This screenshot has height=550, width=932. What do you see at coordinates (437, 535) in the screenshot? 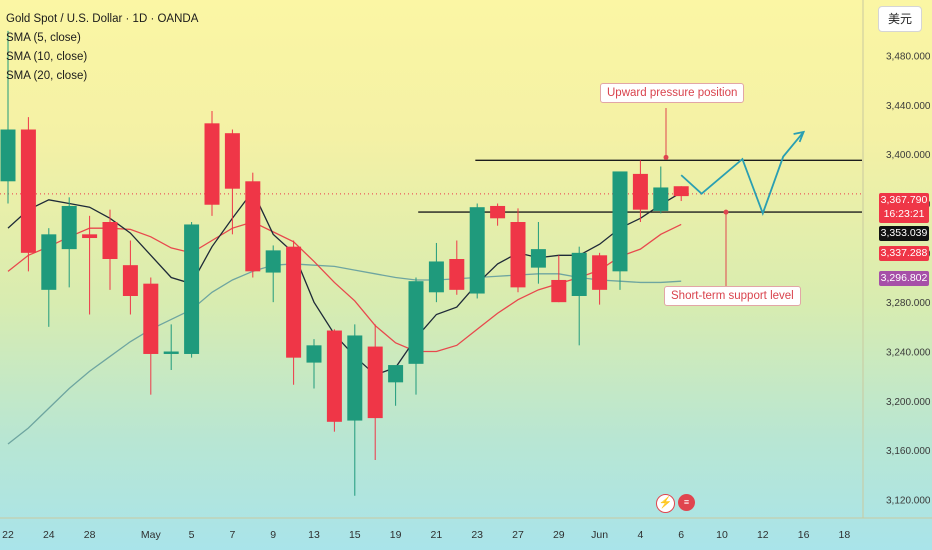
I see `x-tick-label: 21` at bounding box center [437, 535].